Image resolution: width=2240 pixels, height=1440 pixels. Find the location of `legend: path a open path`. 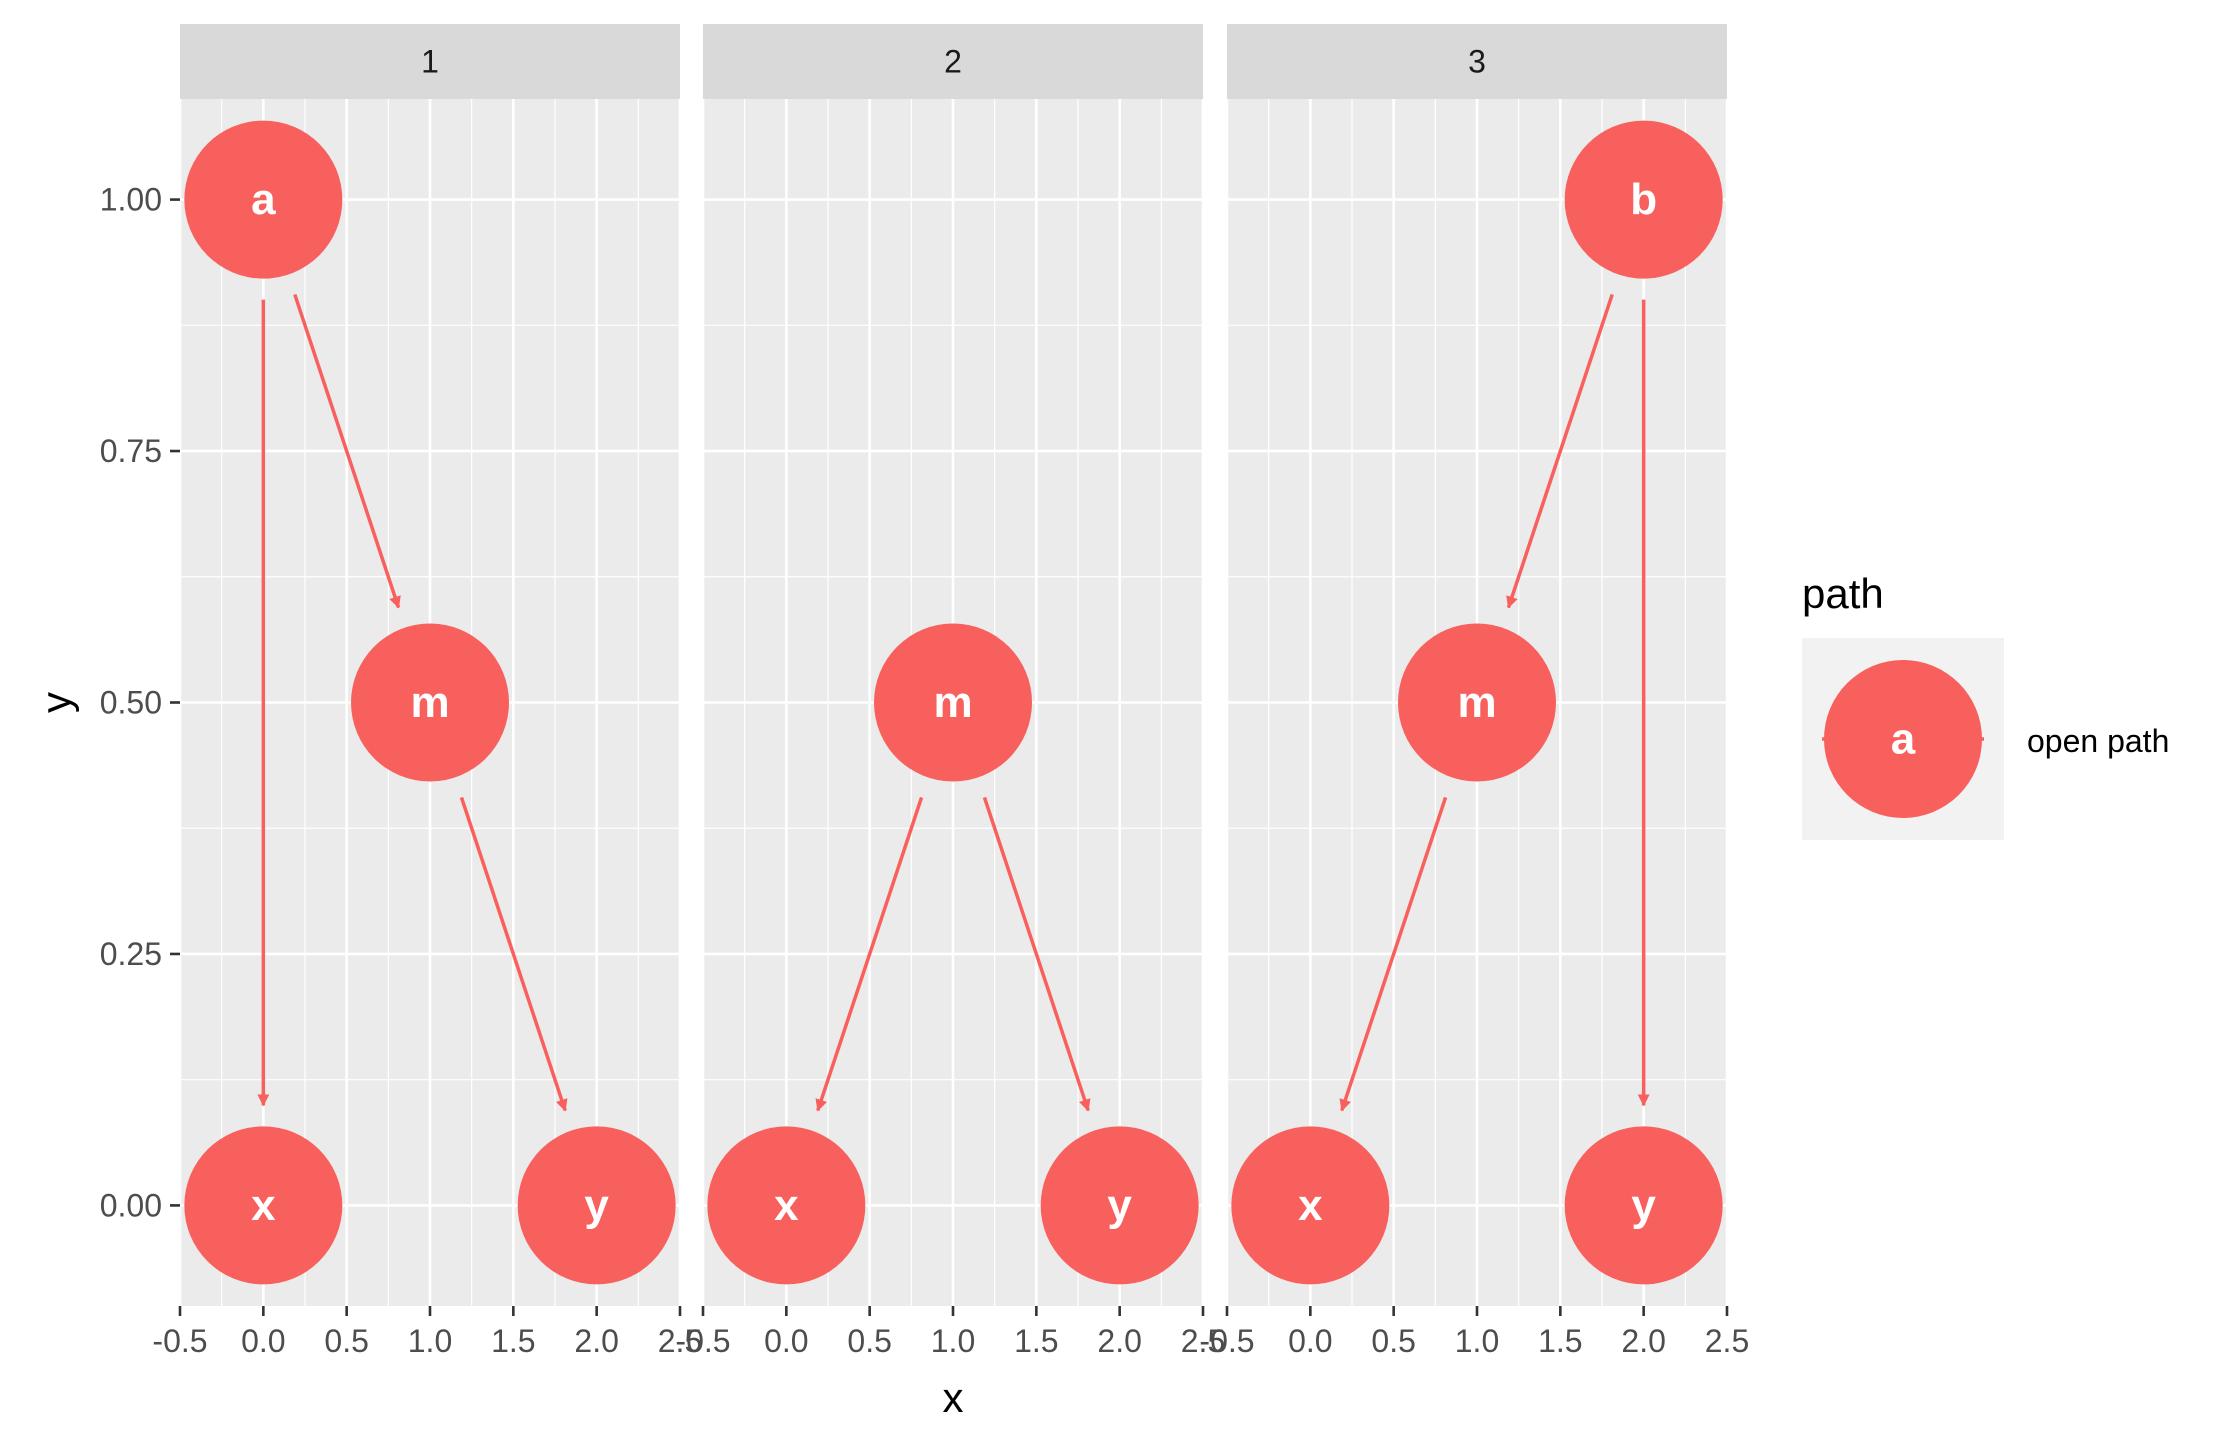

legend: path a open path is located at coordinates (1985, 705).